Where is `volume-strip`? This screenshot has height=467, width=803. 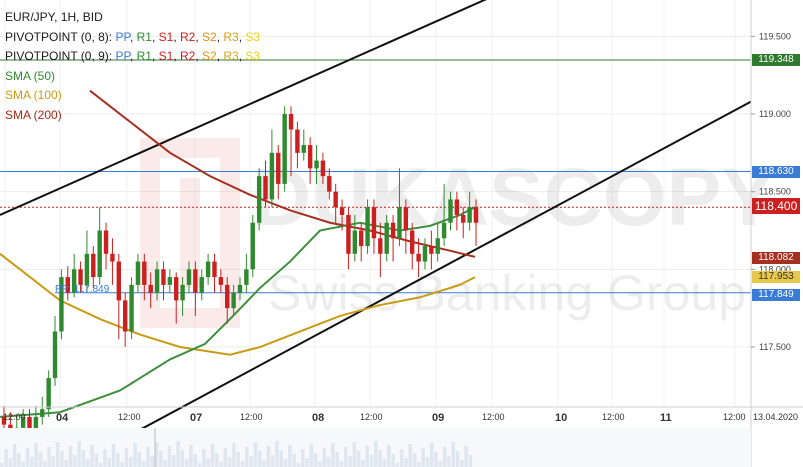
volume-strip is located at coordinates (375, 447).